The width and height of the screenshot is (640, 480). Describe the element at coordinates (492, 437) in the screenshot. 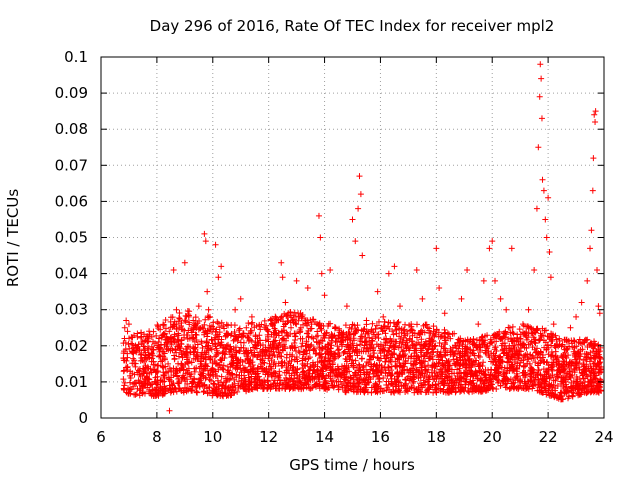

I see `x-tick-label: 20` at that location.